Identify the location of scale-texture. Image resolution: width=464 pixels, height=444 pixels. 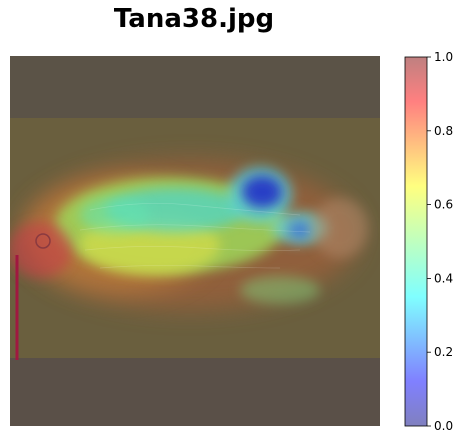
(195, 235).